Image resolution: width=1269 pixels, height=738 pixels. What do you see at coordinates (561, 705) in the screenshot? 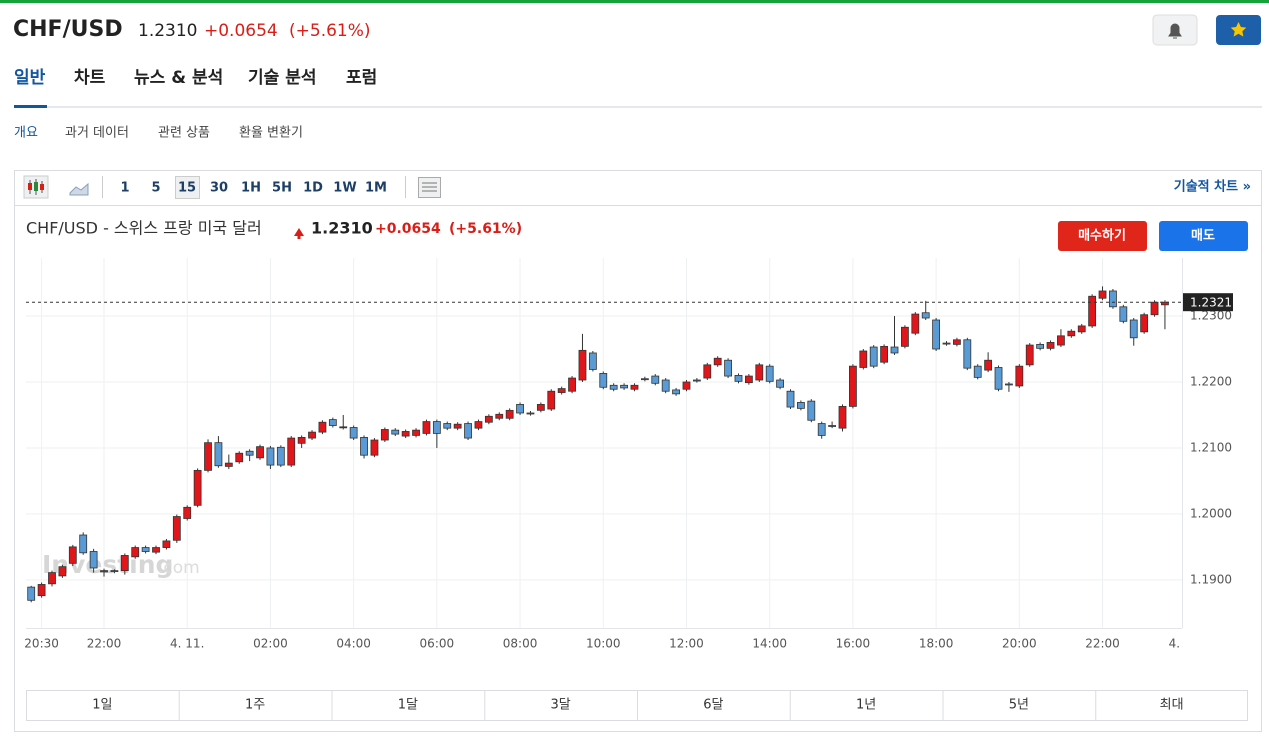
I see `range-option: 3달` at bounding box center [561, 705].